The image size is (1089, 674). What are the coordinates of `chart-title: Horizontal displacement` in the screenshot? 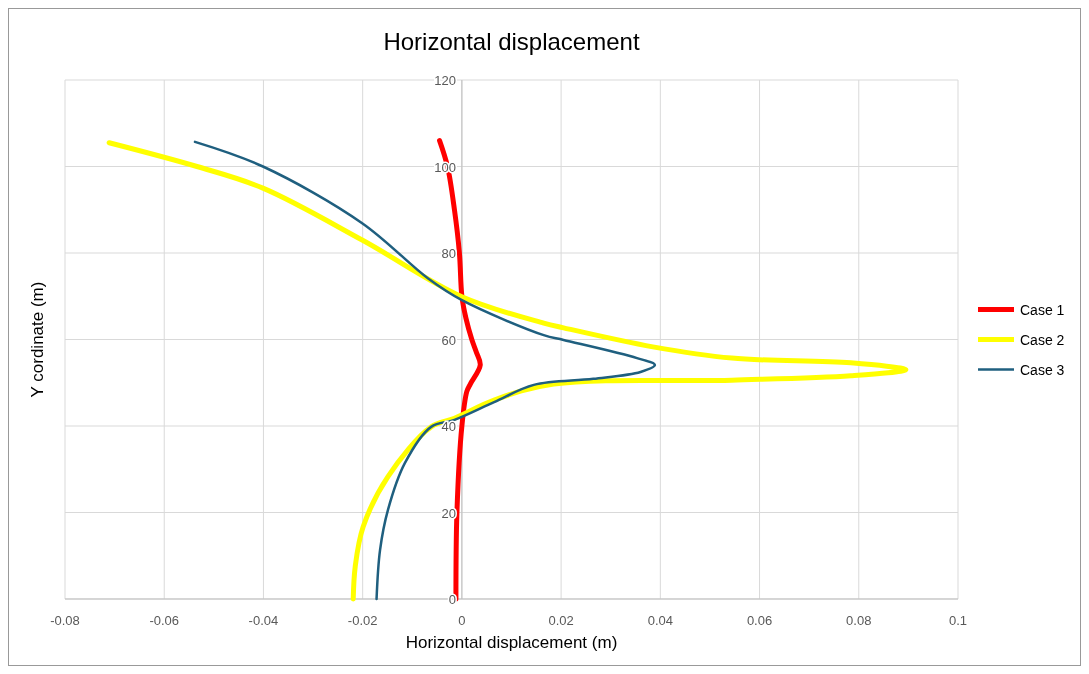 It's located at (511, 41).